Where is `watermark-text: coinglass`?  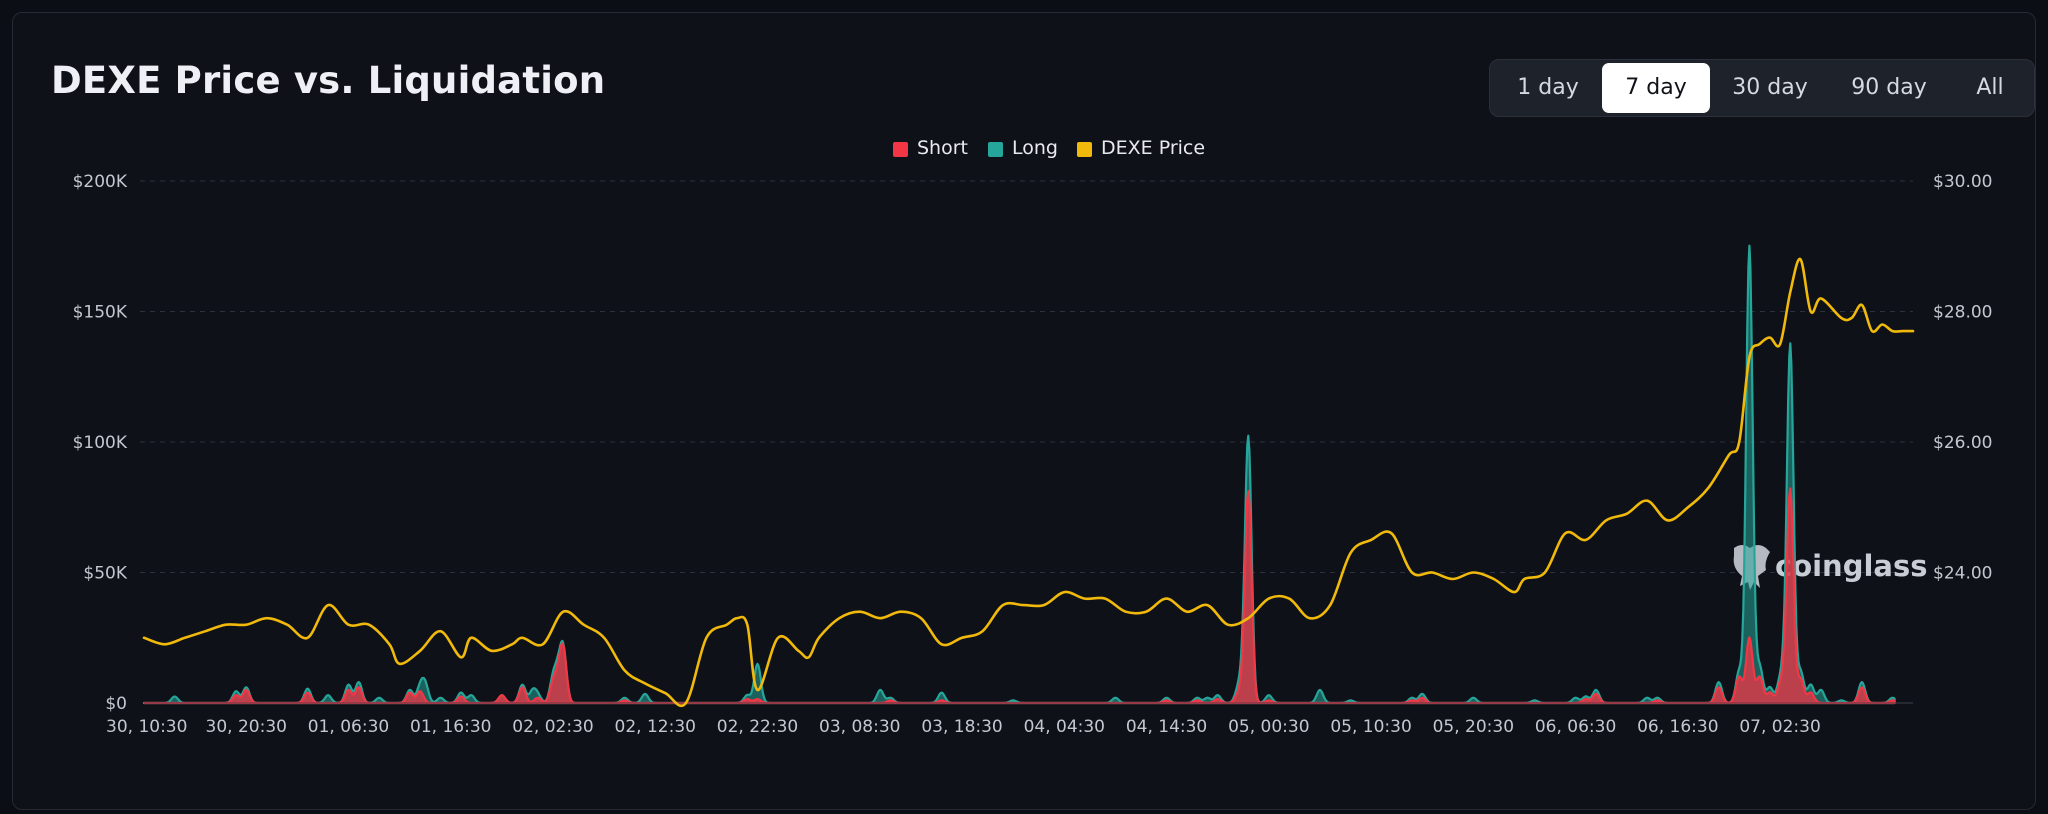
watermark-text: coinglass is located at coordinates (1851, 566).